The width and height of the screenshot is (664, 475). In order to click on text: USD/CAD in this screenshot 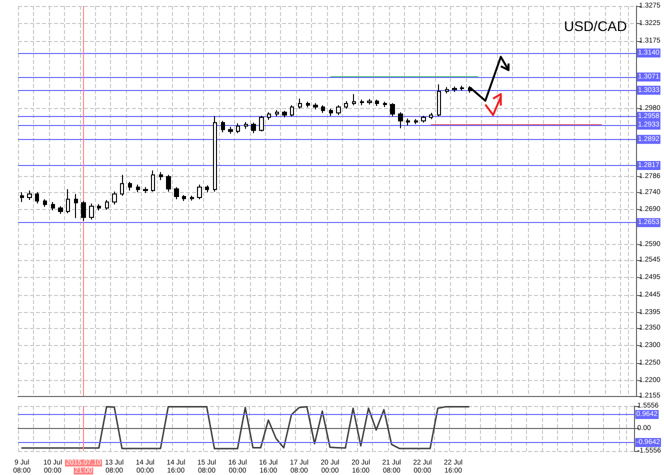, I will do `click(596, 26)`.